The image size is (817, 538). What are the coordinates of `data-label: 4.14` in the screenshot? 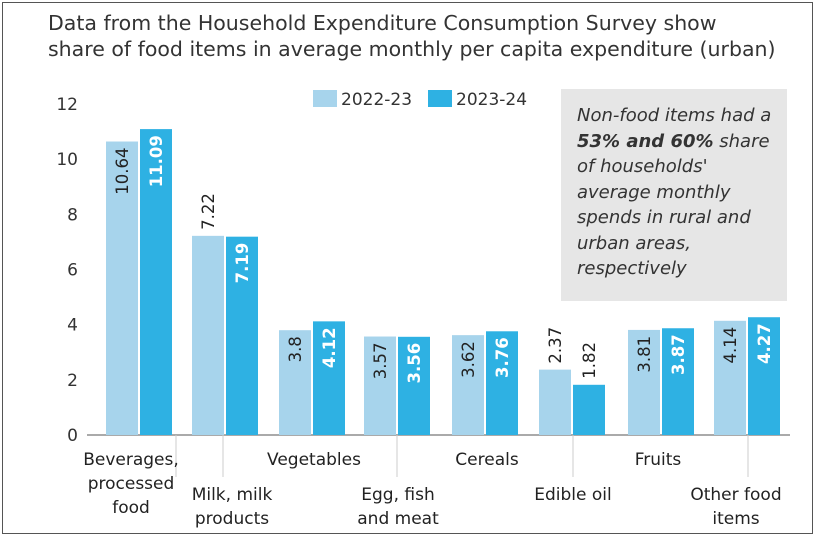 It's located at (730, 345).